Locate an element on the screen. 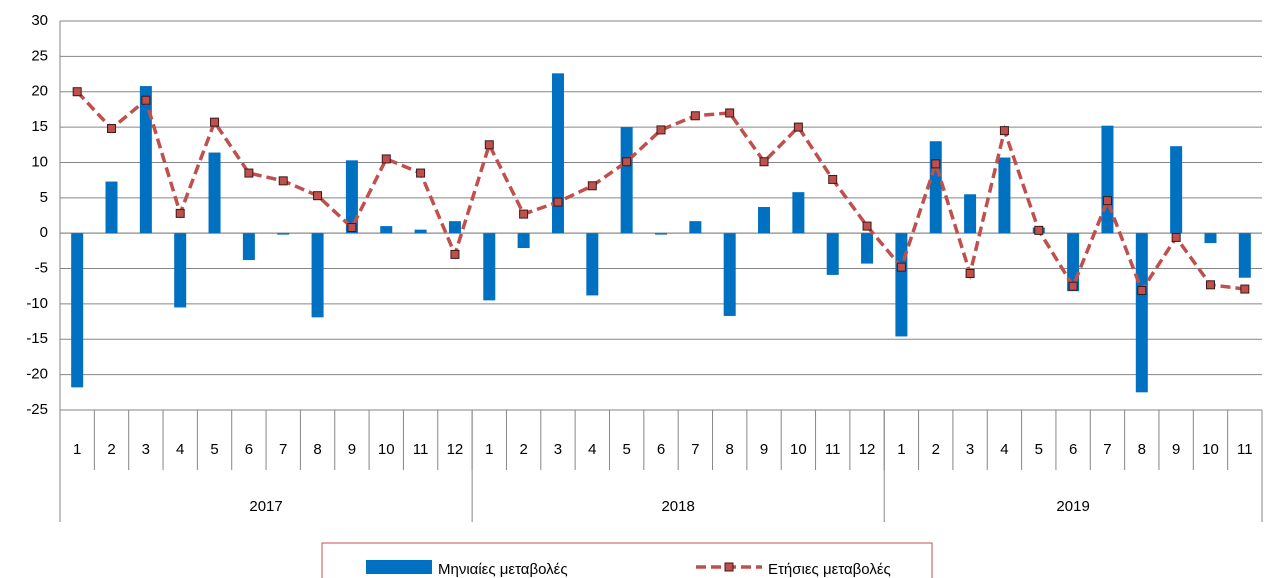 This screenshot has width=1271, height=578. y-tick-label: 0 is located at coordinates (44, 232).